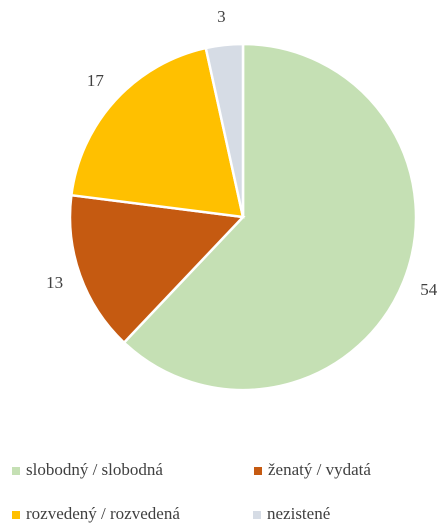 The image size is (447, 527). Describe the element at coordinates (94, 469) in the screenshot. I see `legend-label: slobodný / slobodná` at that location.